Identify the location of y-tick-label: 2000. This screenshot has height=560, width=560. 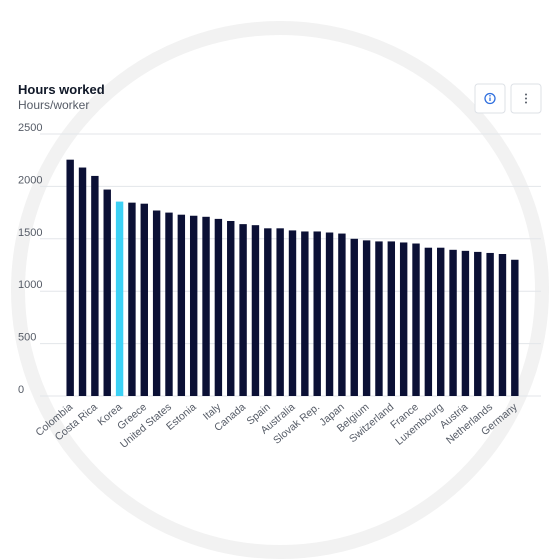
(30, 180).